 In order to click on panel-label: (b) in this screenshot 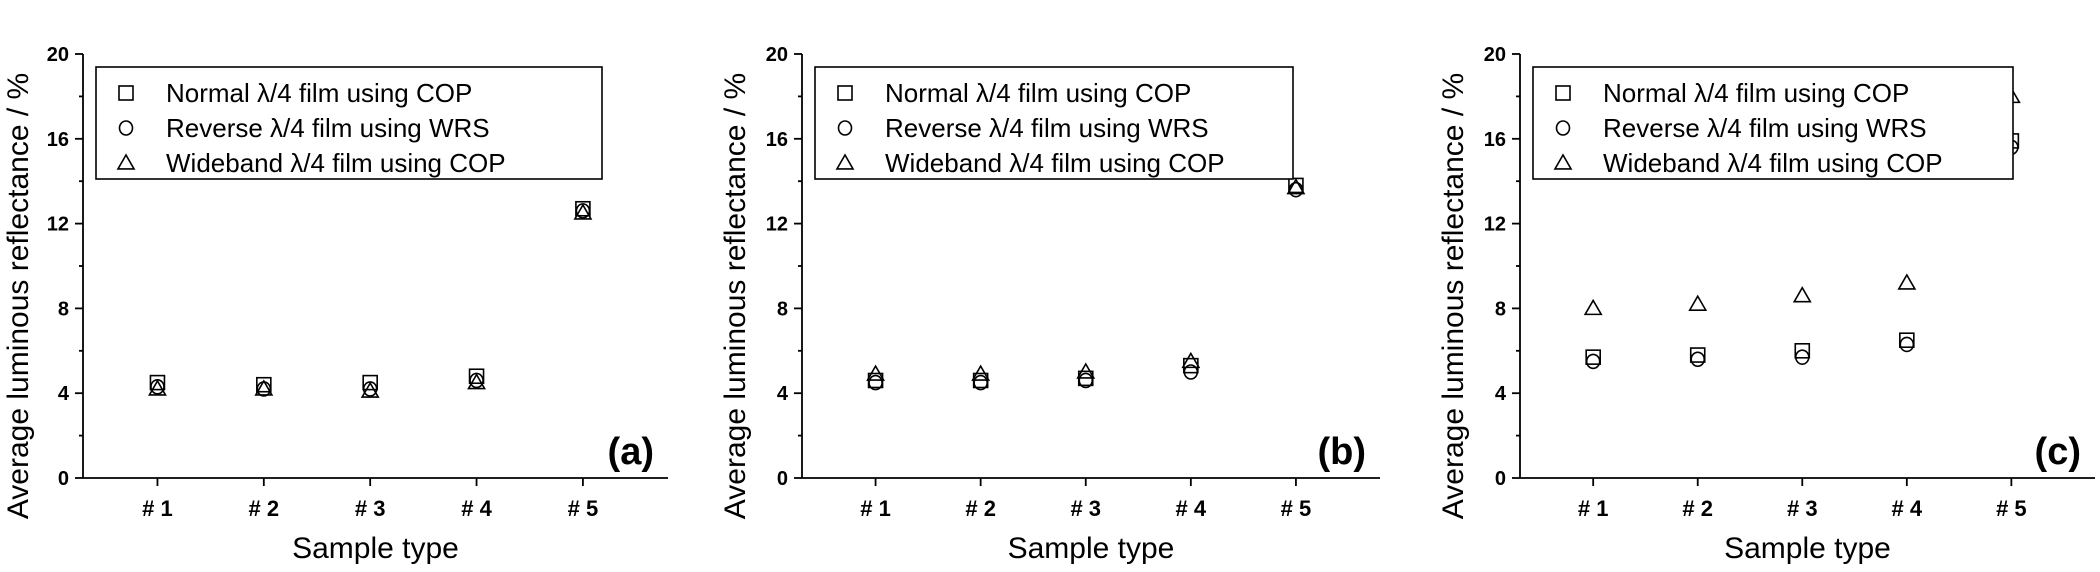, I will do `click(1341, 452)`.